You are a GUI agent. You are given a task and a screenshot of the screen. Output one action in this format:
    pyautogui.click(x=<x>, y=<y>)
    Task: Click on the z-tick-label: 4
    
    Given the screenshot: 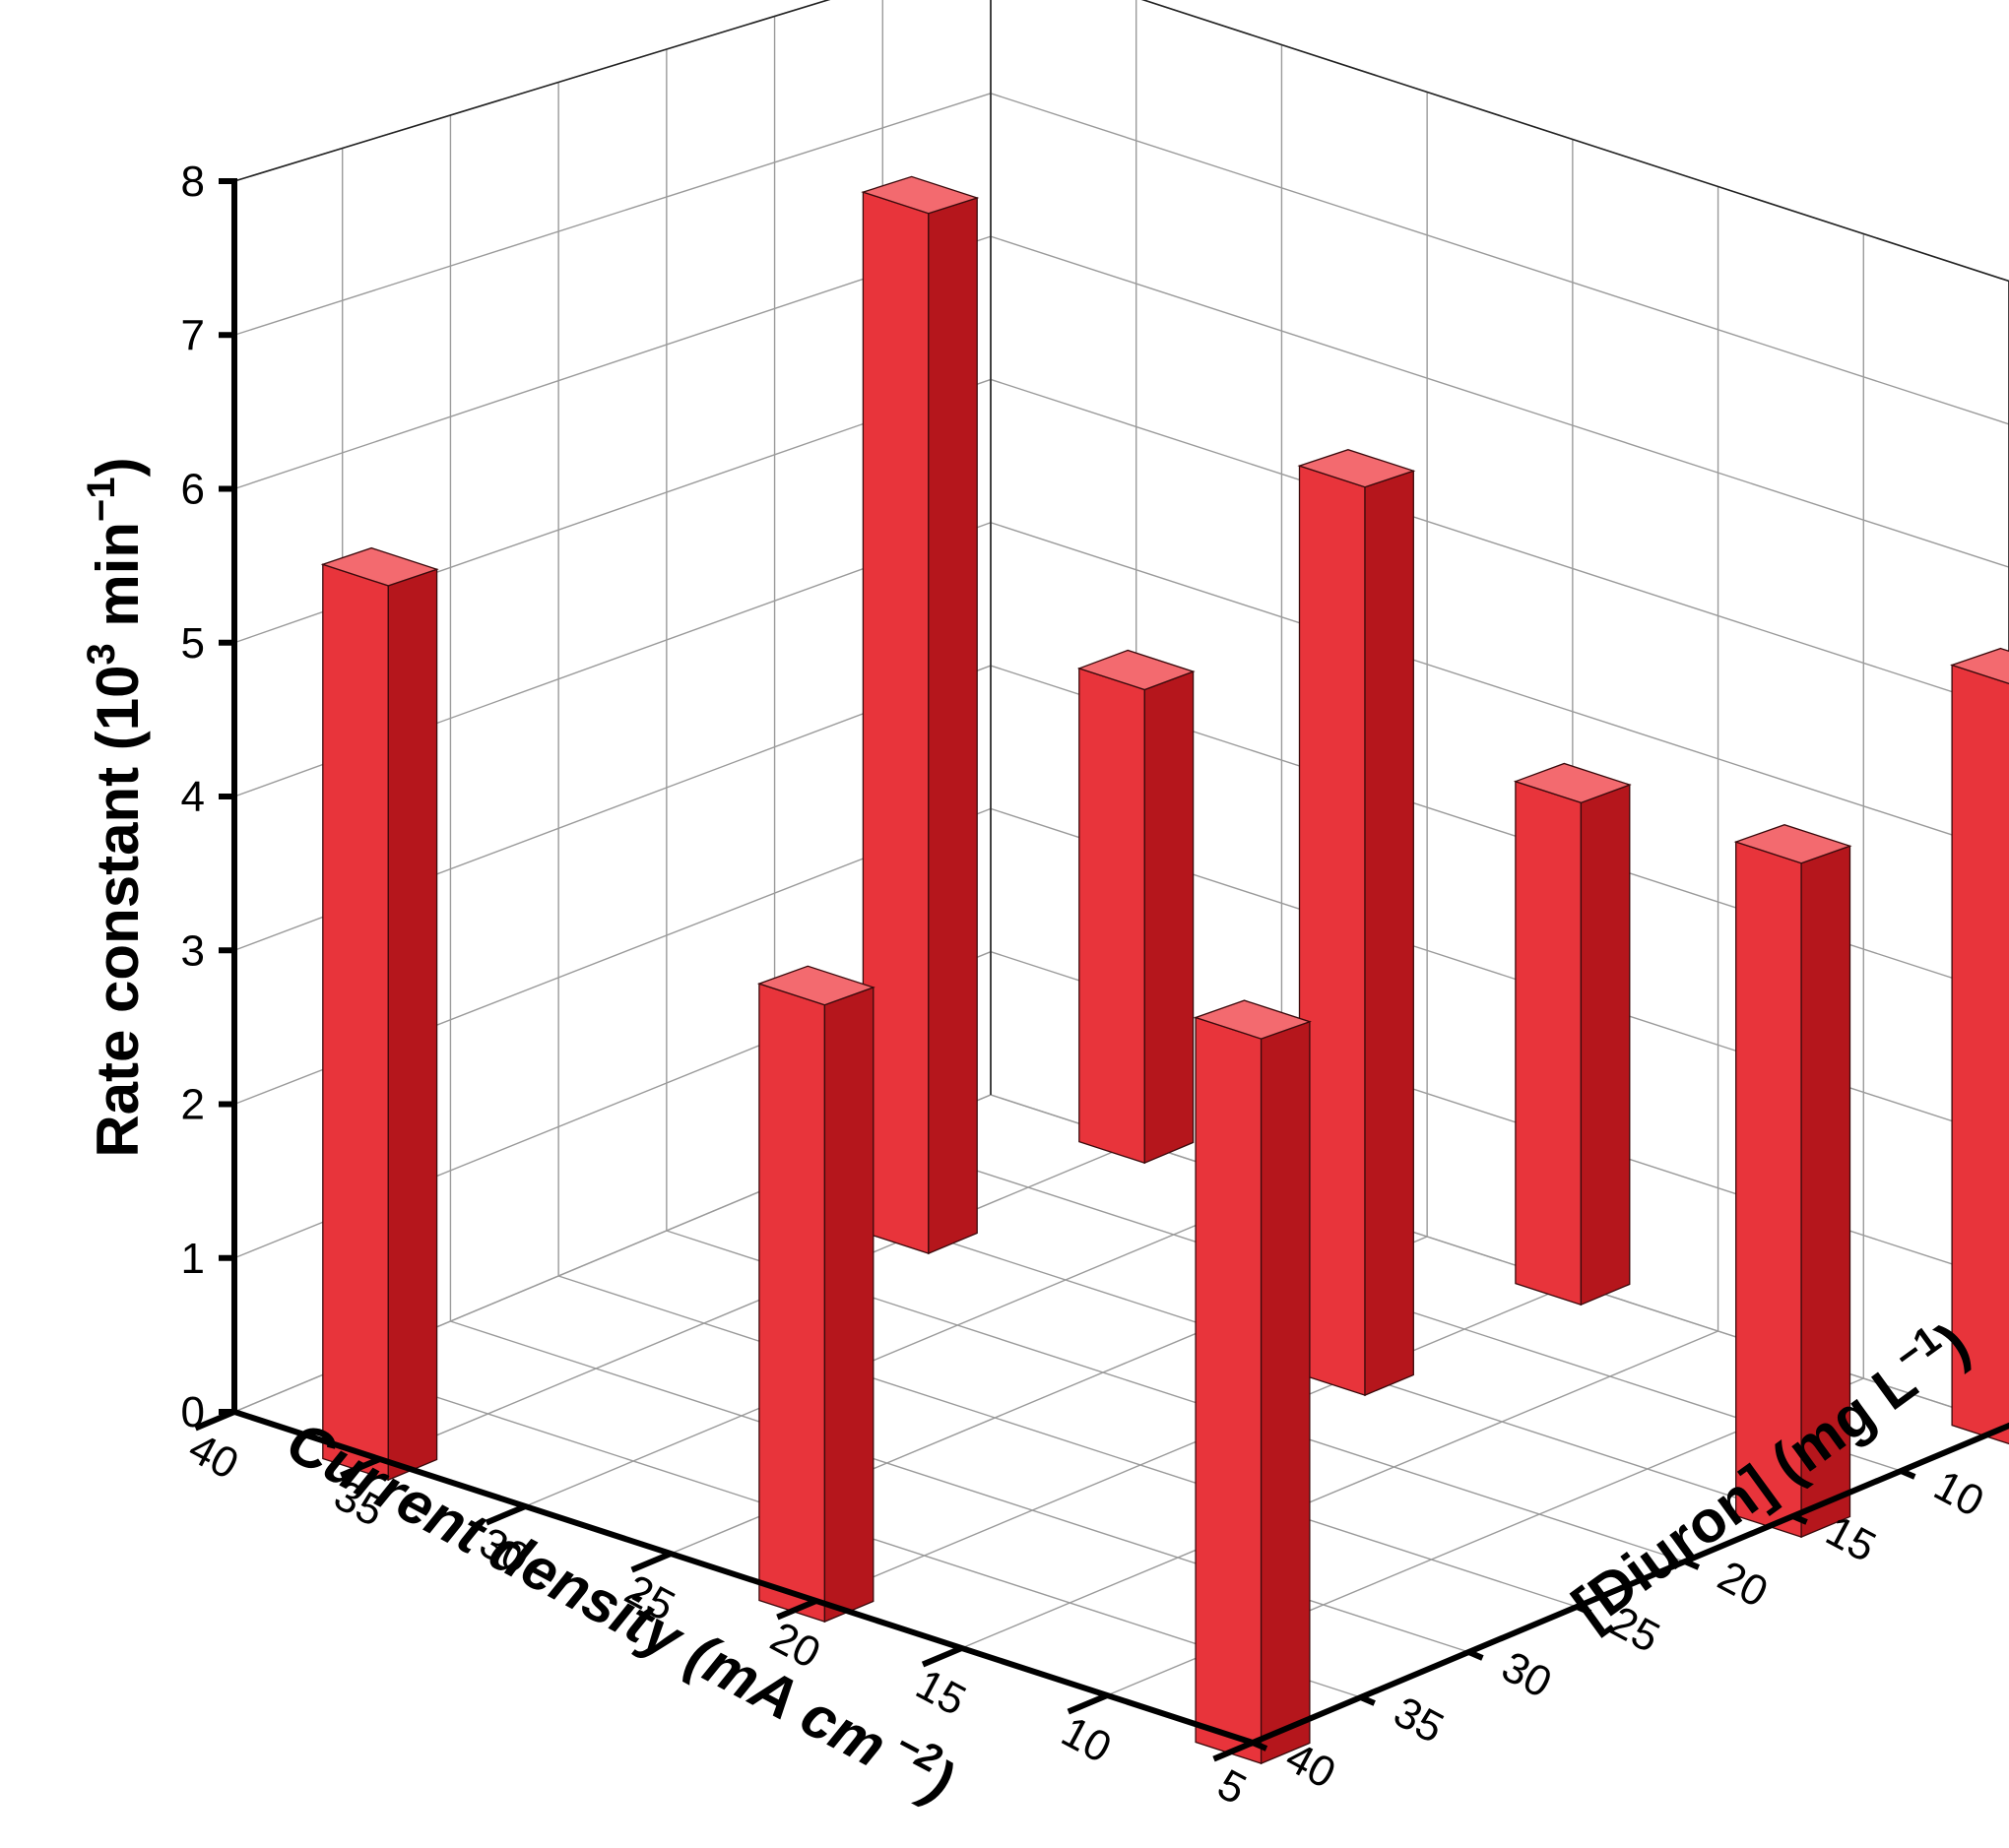 What is the action you would take?
    pyautogui.click(x=193, y=797)
    